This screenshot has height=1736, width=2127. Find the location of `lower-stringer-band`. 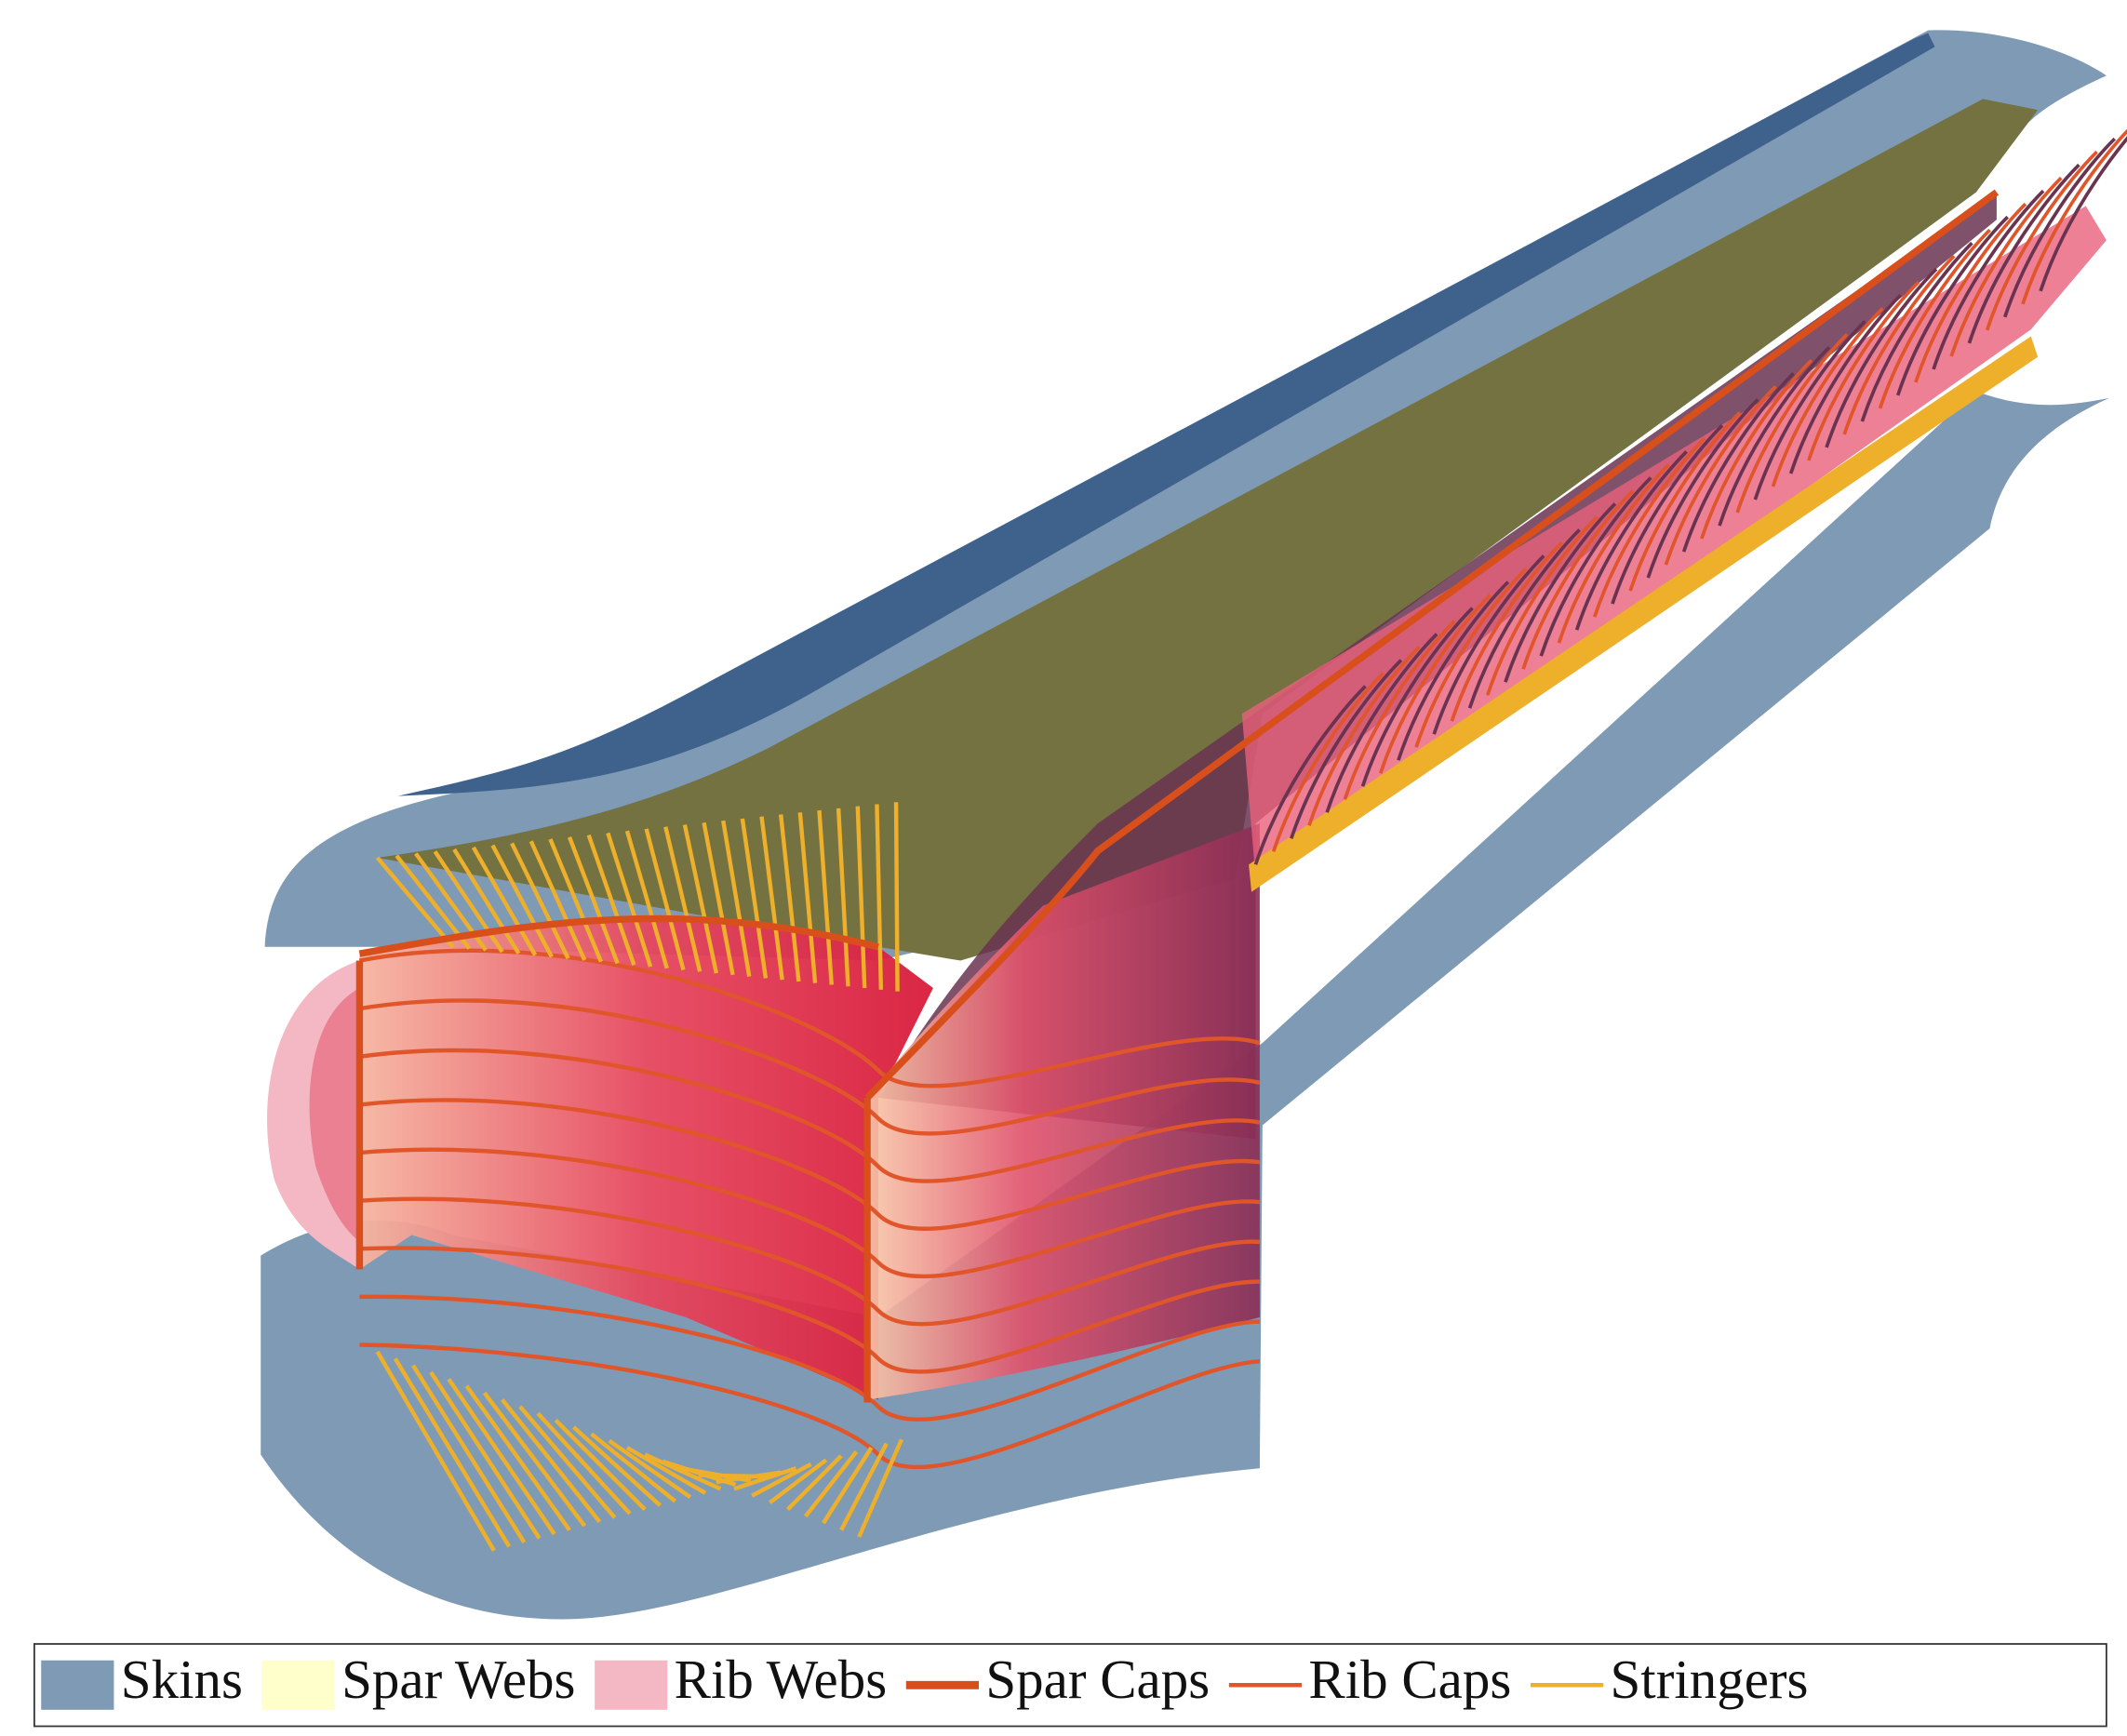

lower-stringer-band is located at coordinates (1644, 614).